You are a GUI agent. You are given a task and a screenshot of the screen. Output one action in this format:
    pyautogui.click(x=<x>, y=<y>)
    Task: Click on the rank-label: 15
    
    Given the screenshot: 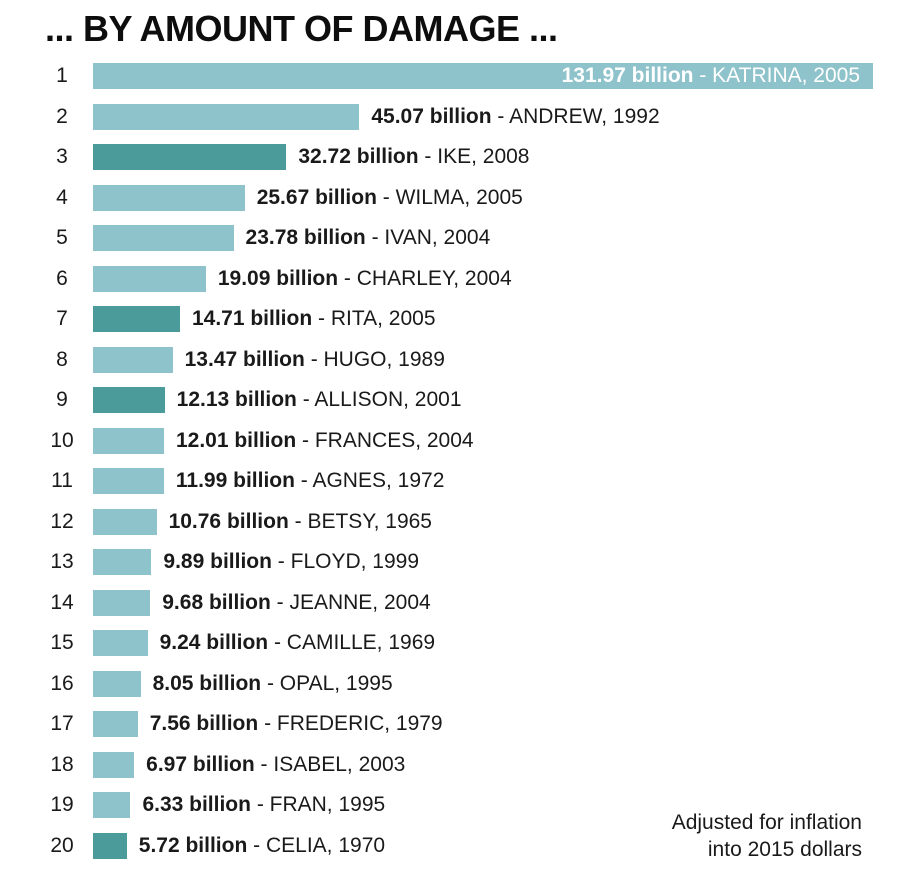 What is the action you would take?
    pyautogui.click(x=62, y=642)
    